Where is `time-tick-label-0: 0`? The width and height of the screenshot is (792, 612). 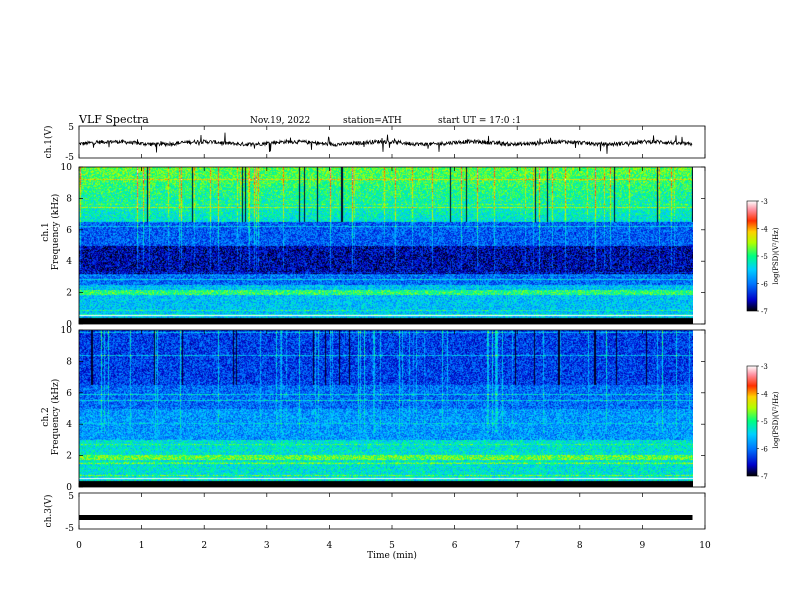
time-tick-label-0: 0 is located at coordinates (79, 546).